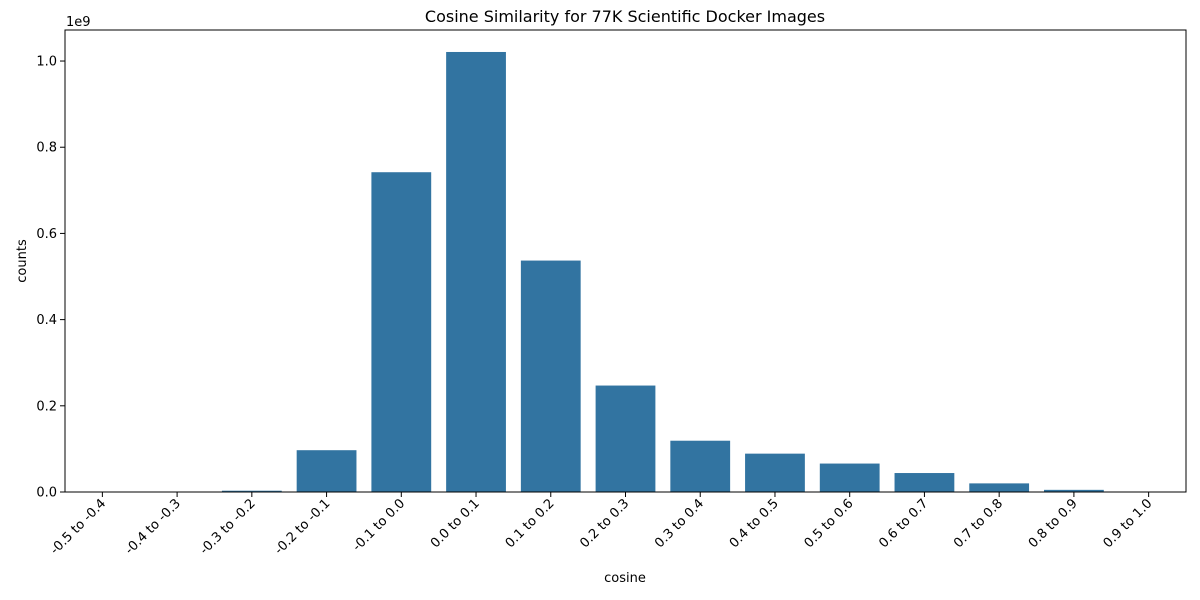 This screenshot has width=1200, height=600. What do you see at coordinates (46, 493) in the screenshot?
I see `y-tick-label: 0.0` at bounding box center [46, 493].